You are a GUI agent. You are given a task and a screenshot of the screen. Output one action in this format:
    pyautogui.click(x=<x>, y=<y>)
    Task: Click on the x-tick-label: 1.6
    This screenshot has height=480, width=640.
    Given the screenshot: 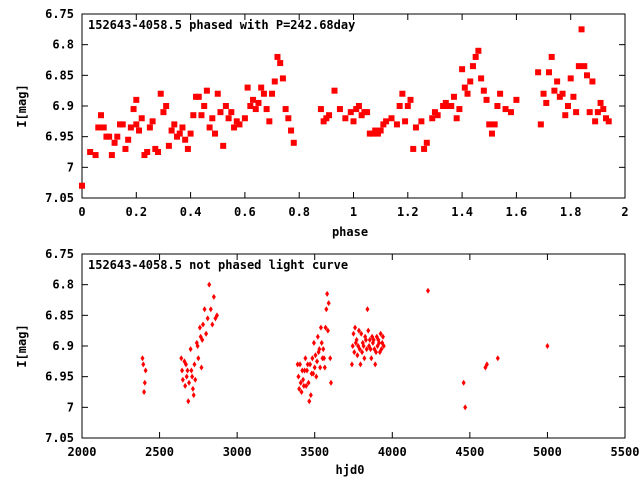 What is the action you would take?
    pyautogui.click(x=517, y=212)
    